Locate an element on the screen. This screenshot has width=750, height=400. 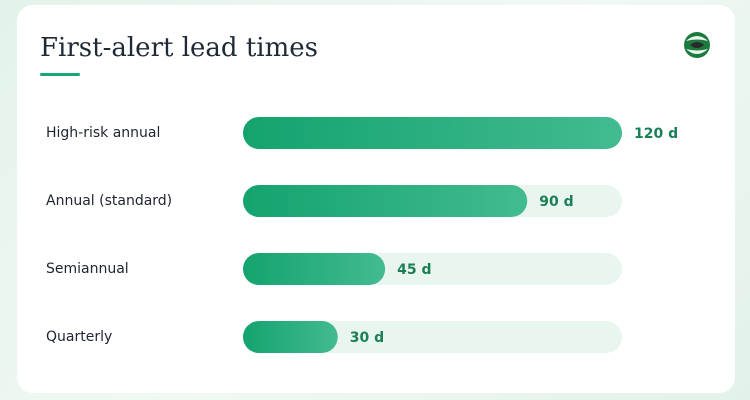
category-label: Annual (standard) is located at coordinates (109, 201).